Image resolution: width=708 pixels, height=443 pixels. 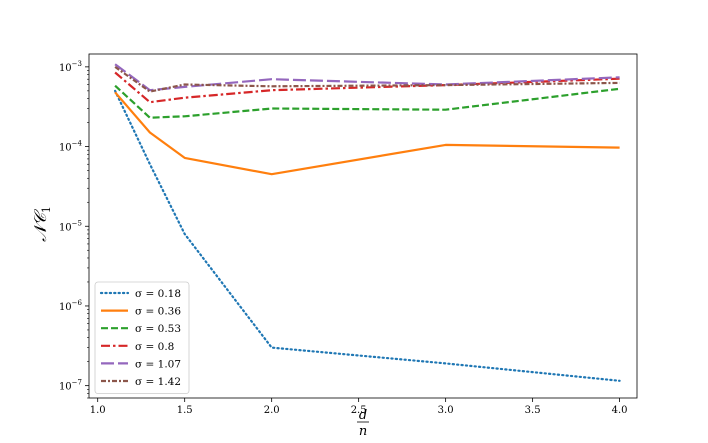 What do you see at coordinates (98, 410) in the screenshot?
I see `x-tick-label: 1.0` at bounding box center [98, 410].